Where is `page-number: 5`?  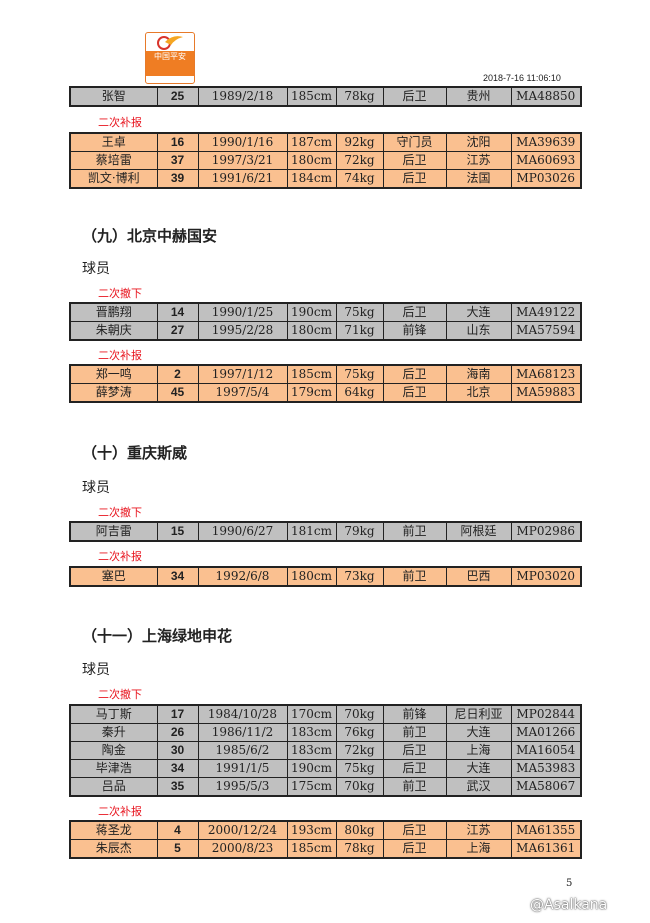
page-number: 5 is located at coordinates (569, 883).